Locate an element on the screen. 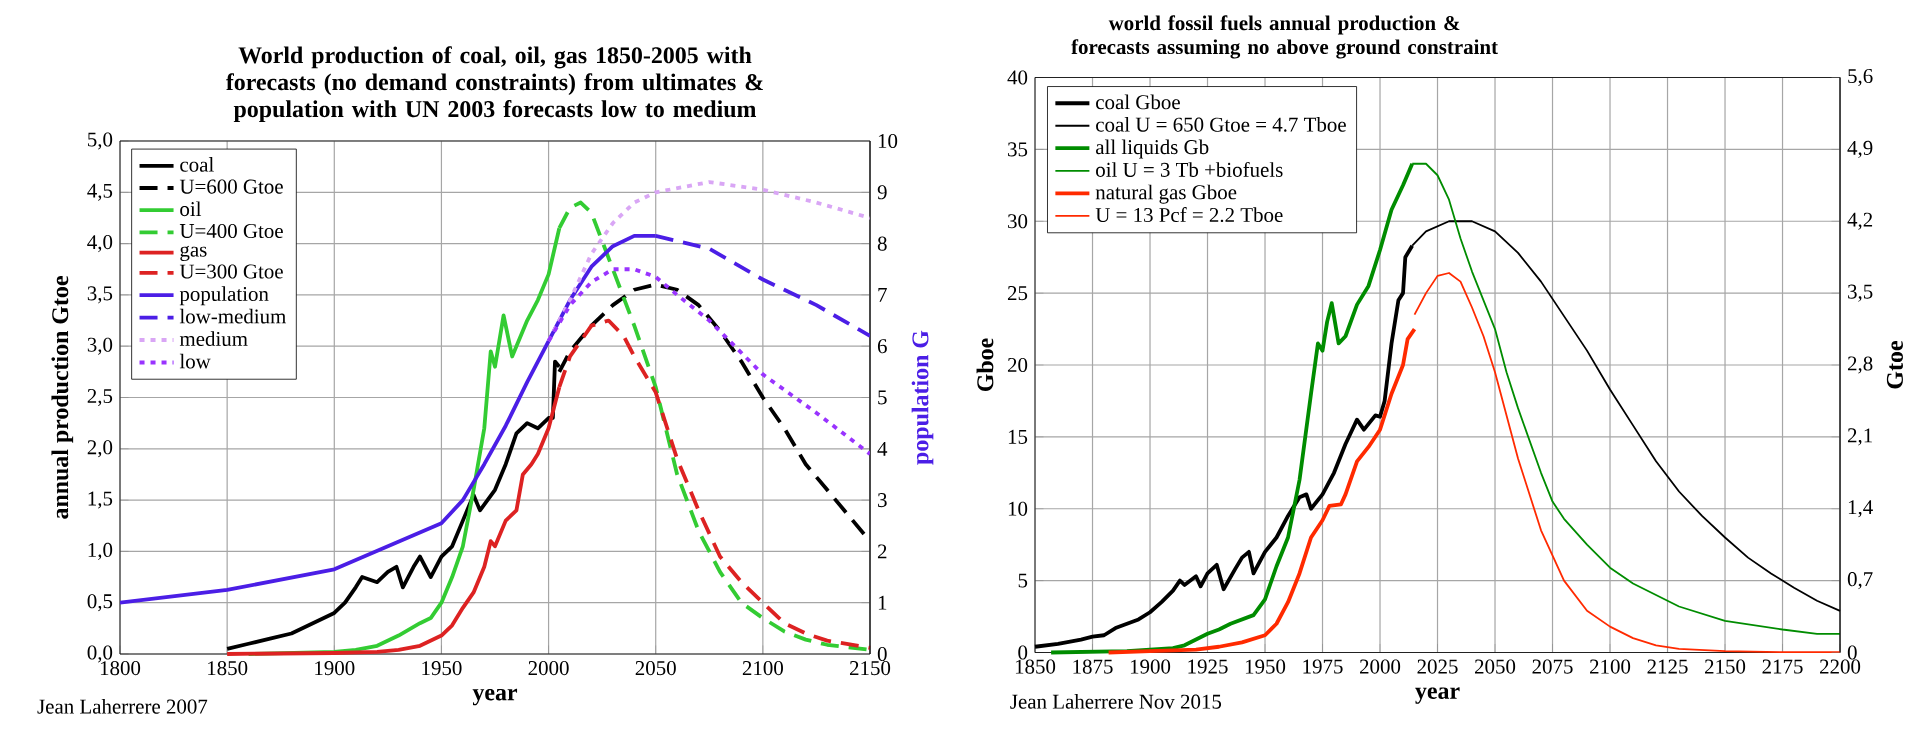  y-axis-title: annual production Gtoe is located at coordinates (62, 397).